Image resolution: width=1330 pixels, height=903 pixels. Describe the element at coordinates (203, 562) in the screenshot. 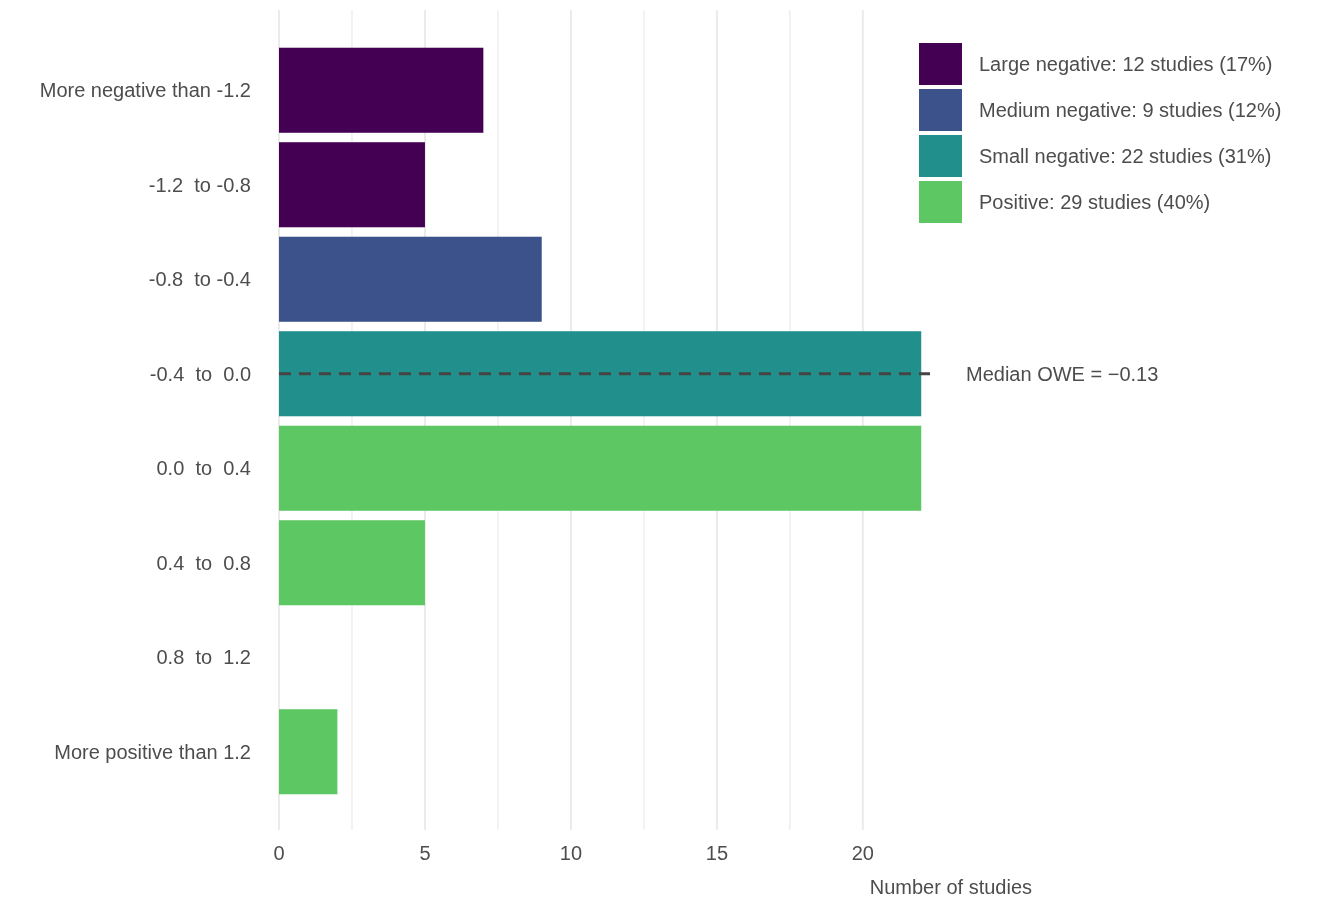

I see `y-tick-label: 0.4 to 0.8` at that location.